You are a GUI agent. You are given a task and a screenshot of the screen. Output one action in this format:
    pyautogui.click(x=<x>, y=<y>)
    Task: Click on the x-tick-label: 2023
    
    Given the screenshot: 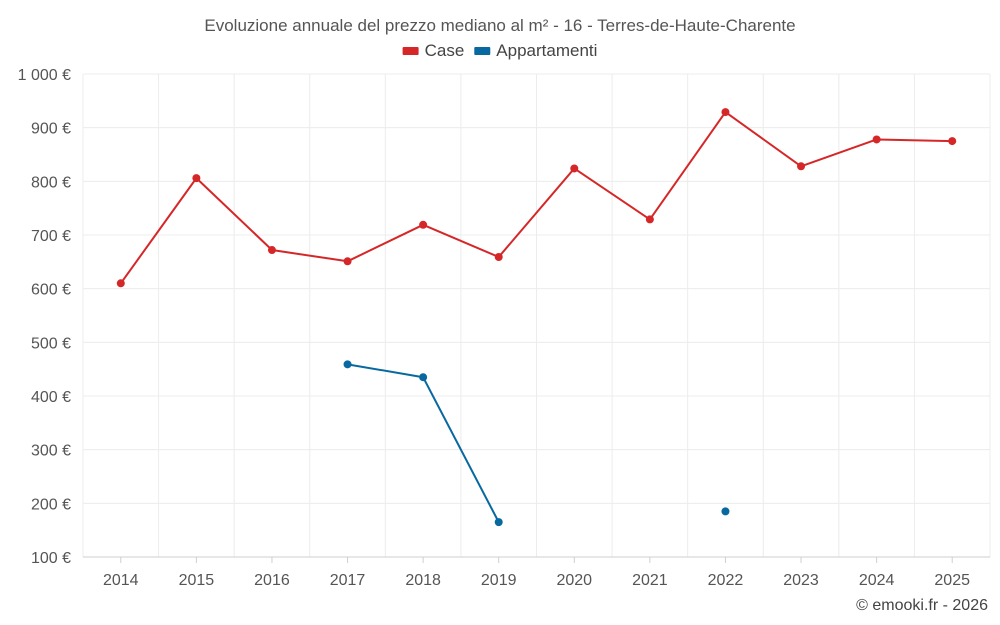 What is the action you would take?
    pyautogui.click(x=801, y=580)
    